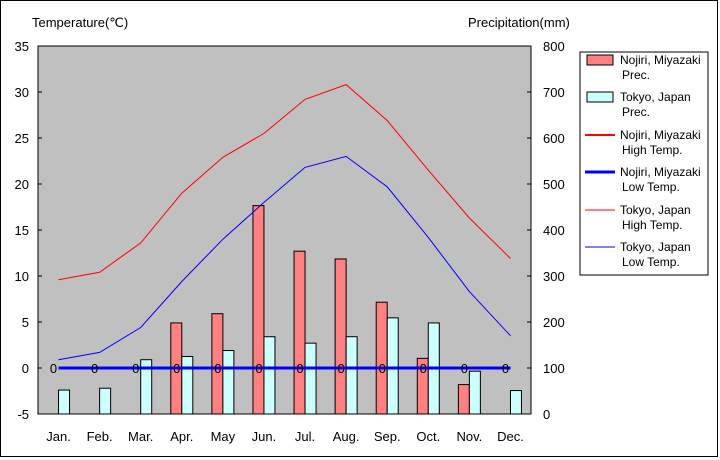 The image size is (720, 460). What do you see at coordinates (346, 436) in the screenshot?
I see `x-tick-label: Aug.` at bounding box center [346, 436].